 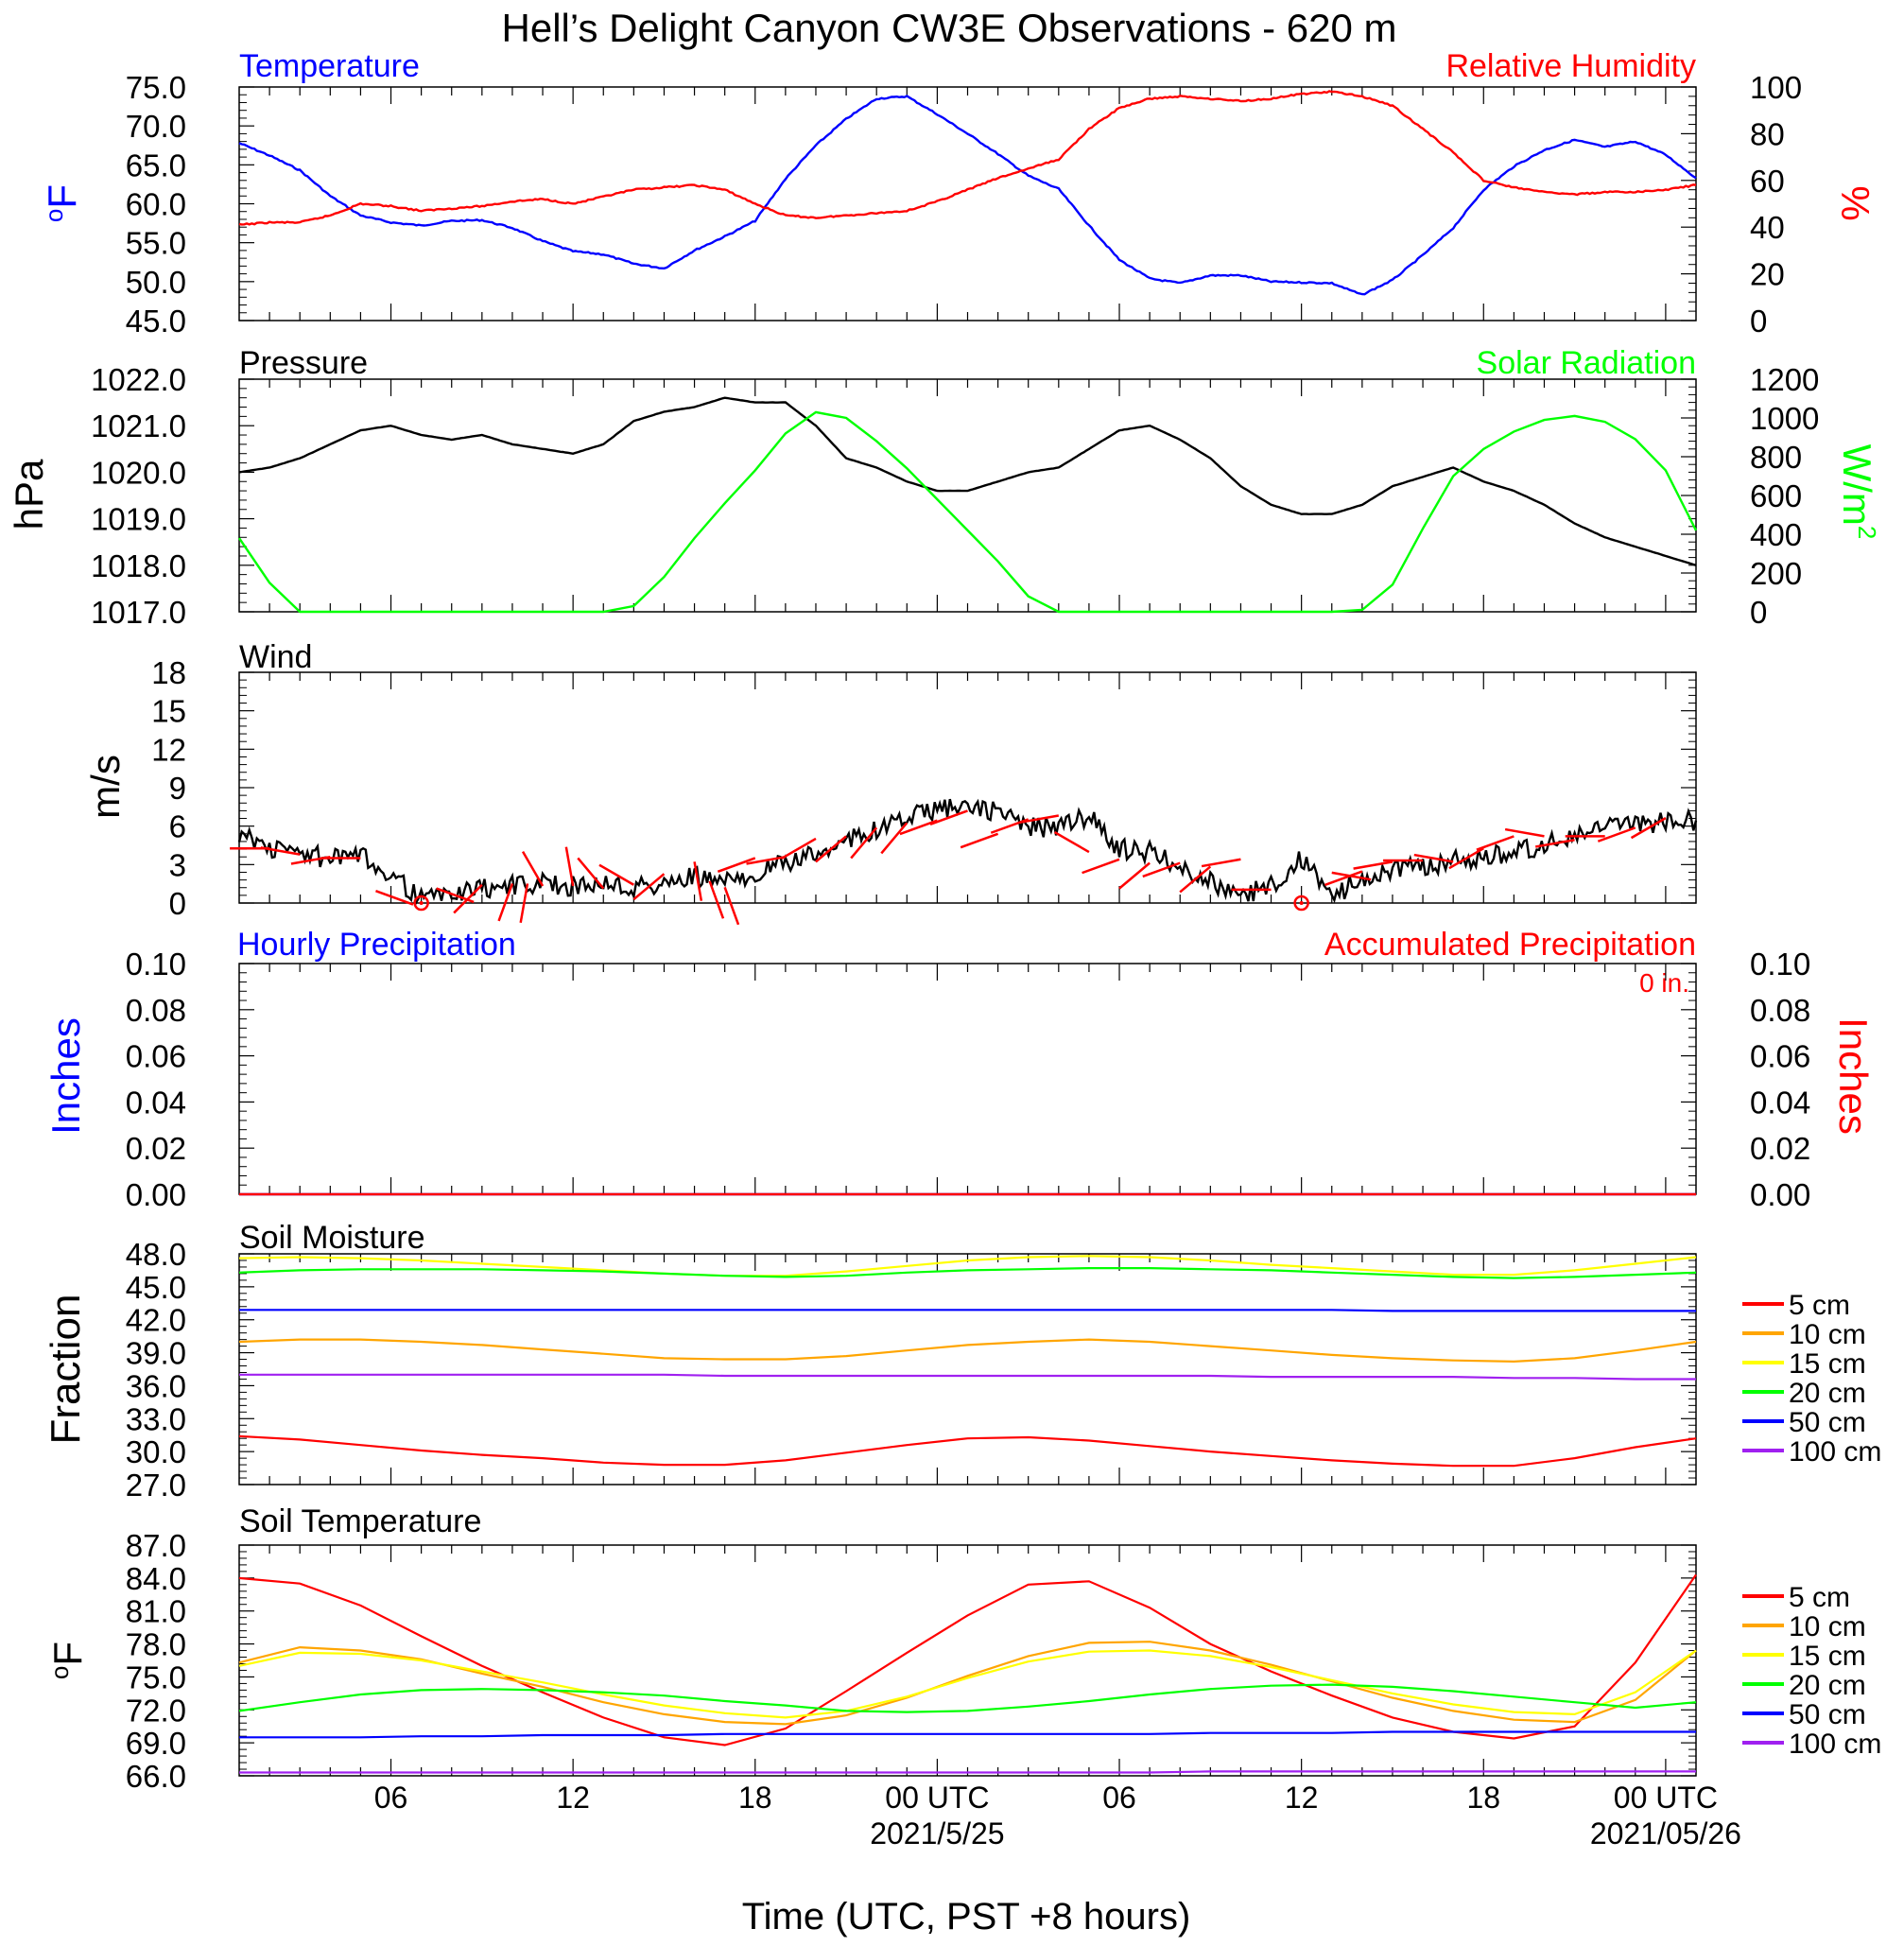 I want to click on y2-tick-label: 60, so click(x=1768, y=182).